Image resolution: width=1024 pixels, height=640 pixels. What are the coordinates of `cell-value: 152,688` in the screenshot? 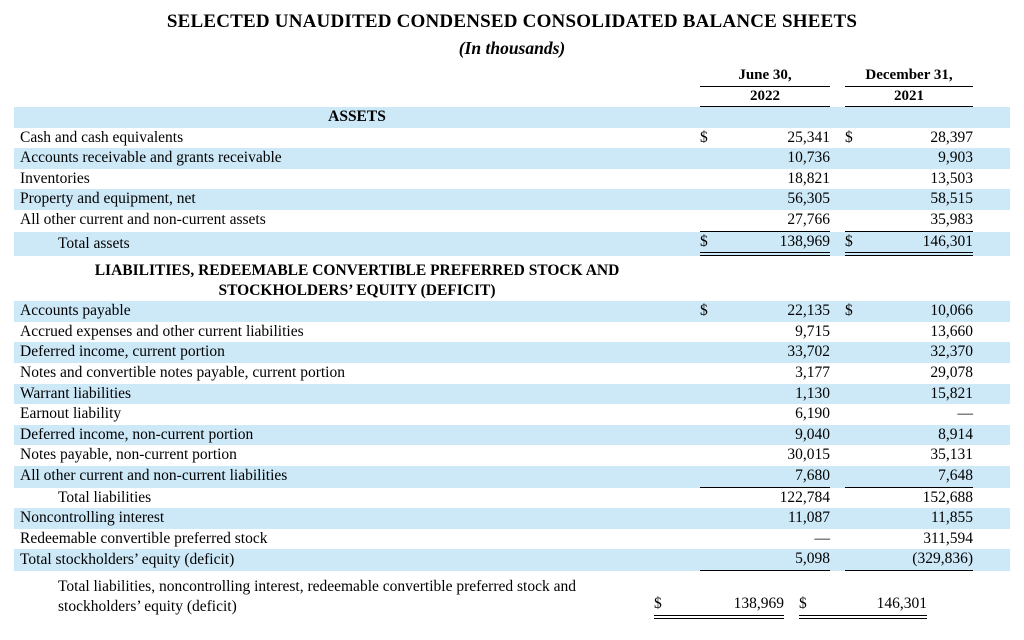 It's located at (947, 497).